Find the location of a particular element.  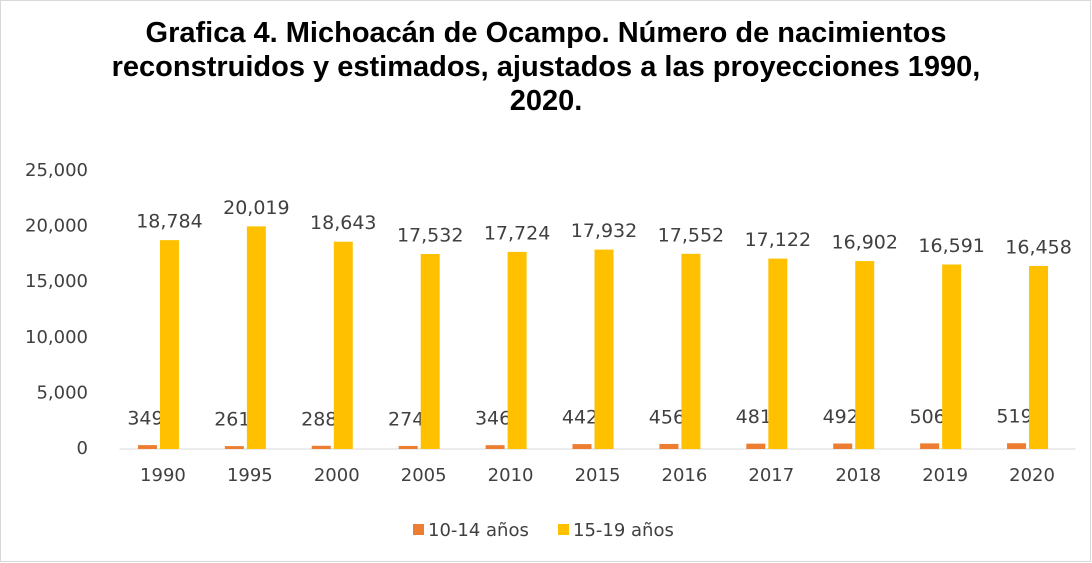

data-label: 519 is located at coordinates (1014, 417).